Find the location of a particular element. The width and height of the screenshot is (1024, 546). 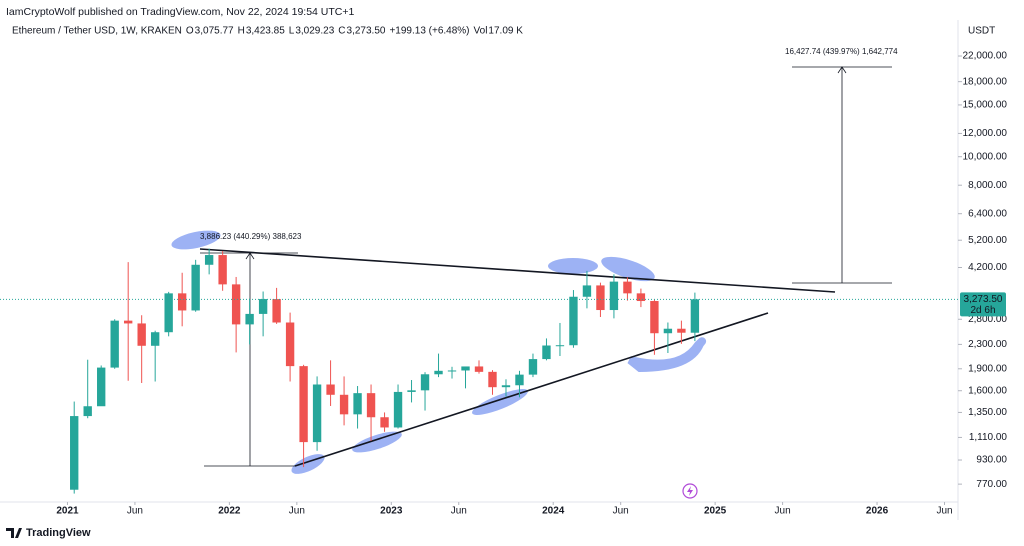

brand-logo is located at coordinates (14, 533).